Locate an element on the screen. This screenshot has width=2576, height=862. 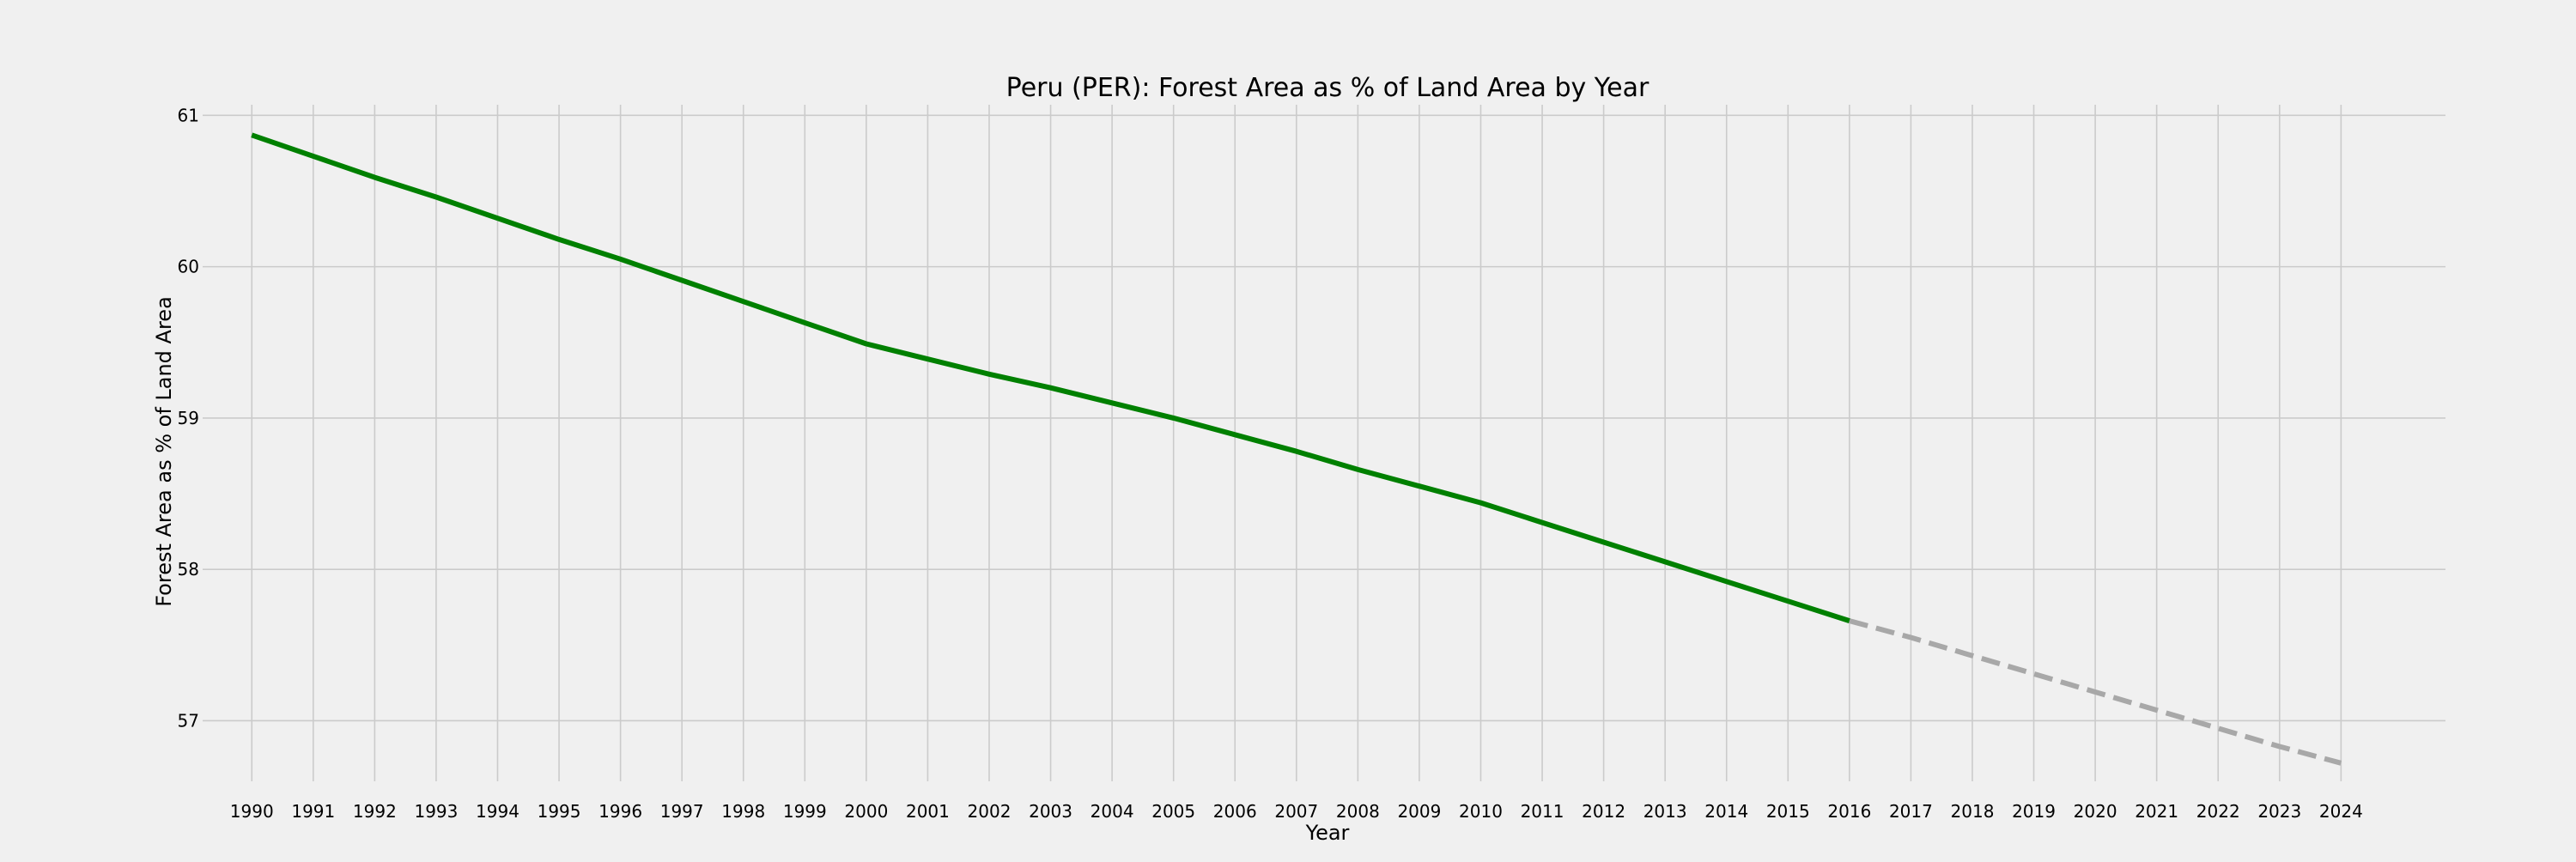
x-tick-label: 1997 is located at coordinates (682, 811).